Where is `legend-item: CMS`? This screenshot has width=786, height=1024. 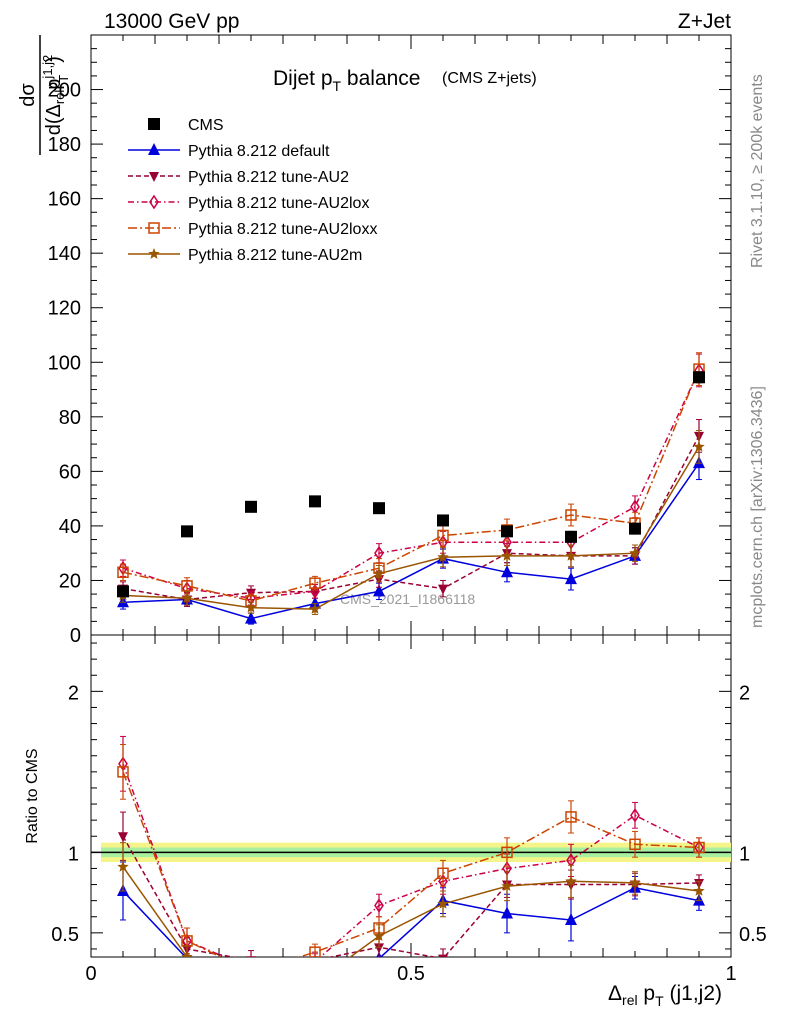 legend-item: CMS is located at coordinates (186, 125).